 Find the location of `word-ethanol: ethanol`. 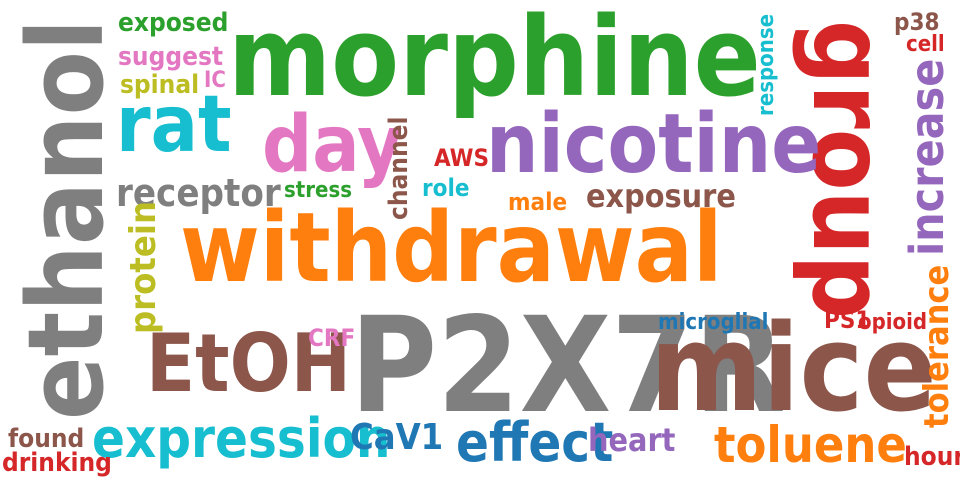

word-ethanol: ethanol is located at coordinates (66, 219).